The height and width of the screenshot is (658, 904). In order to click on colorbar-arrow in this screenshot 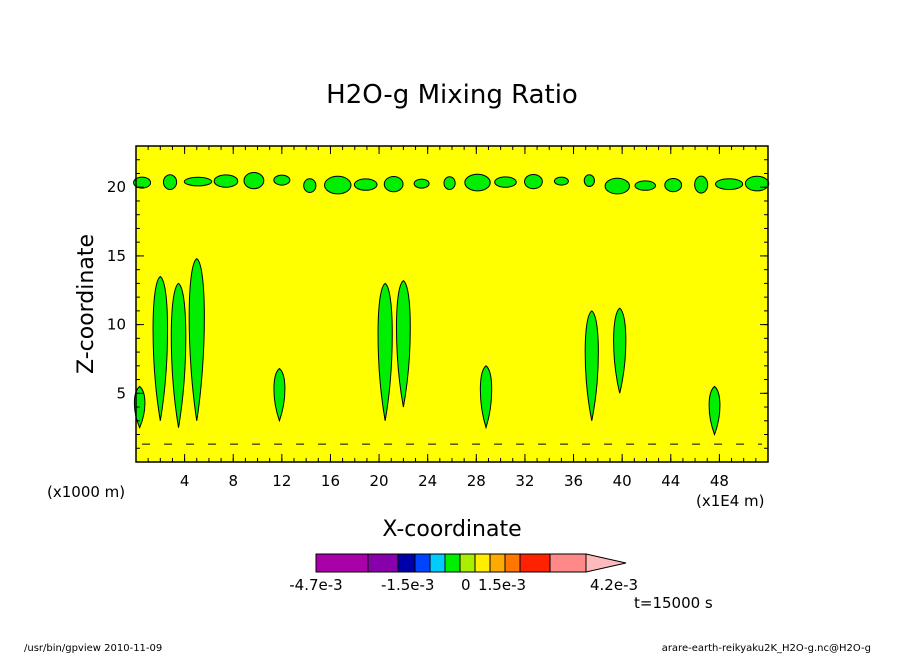, I will do `click(606, 563)`.